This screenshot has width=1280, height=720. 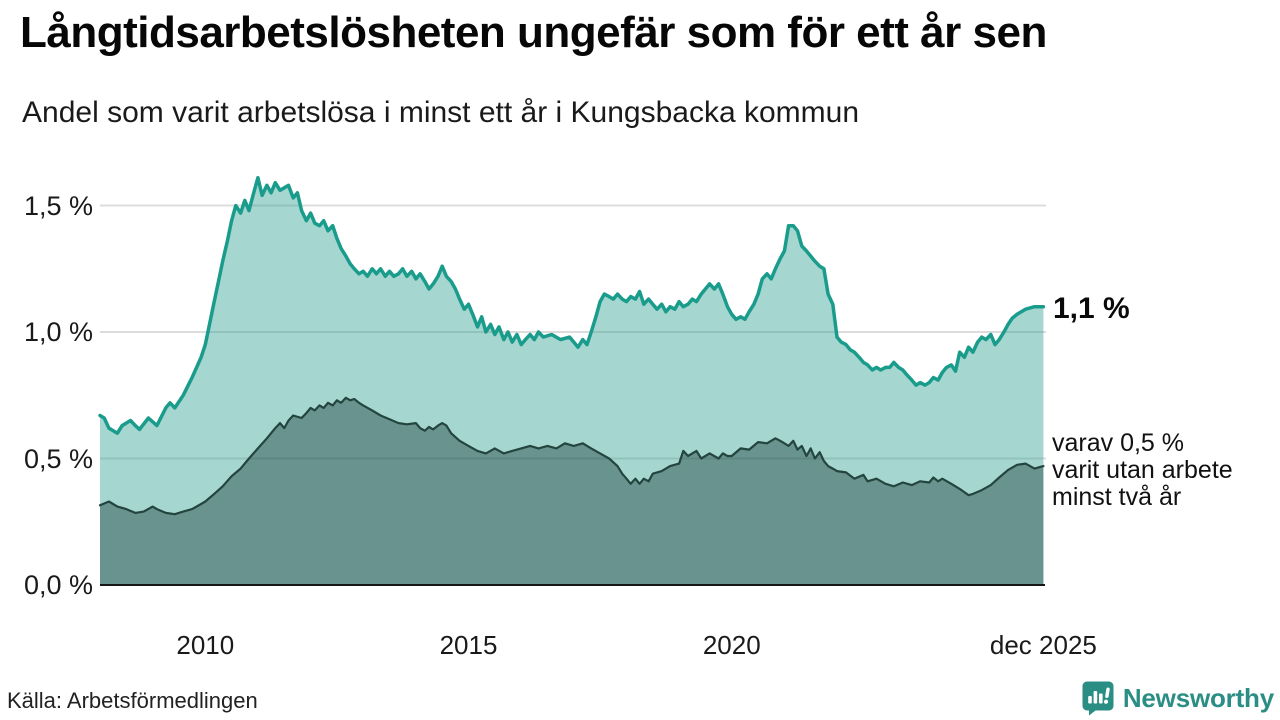 I want to click on y-tick-label: 1,0 %, so click(x=58, y=332).